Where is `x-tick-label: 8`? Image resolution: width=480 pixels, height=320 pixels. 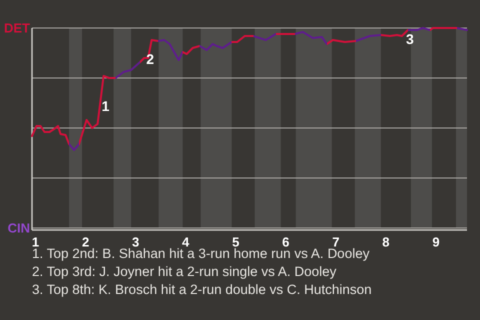
x-tick-label: 8 is located at coordinates (386, 242).